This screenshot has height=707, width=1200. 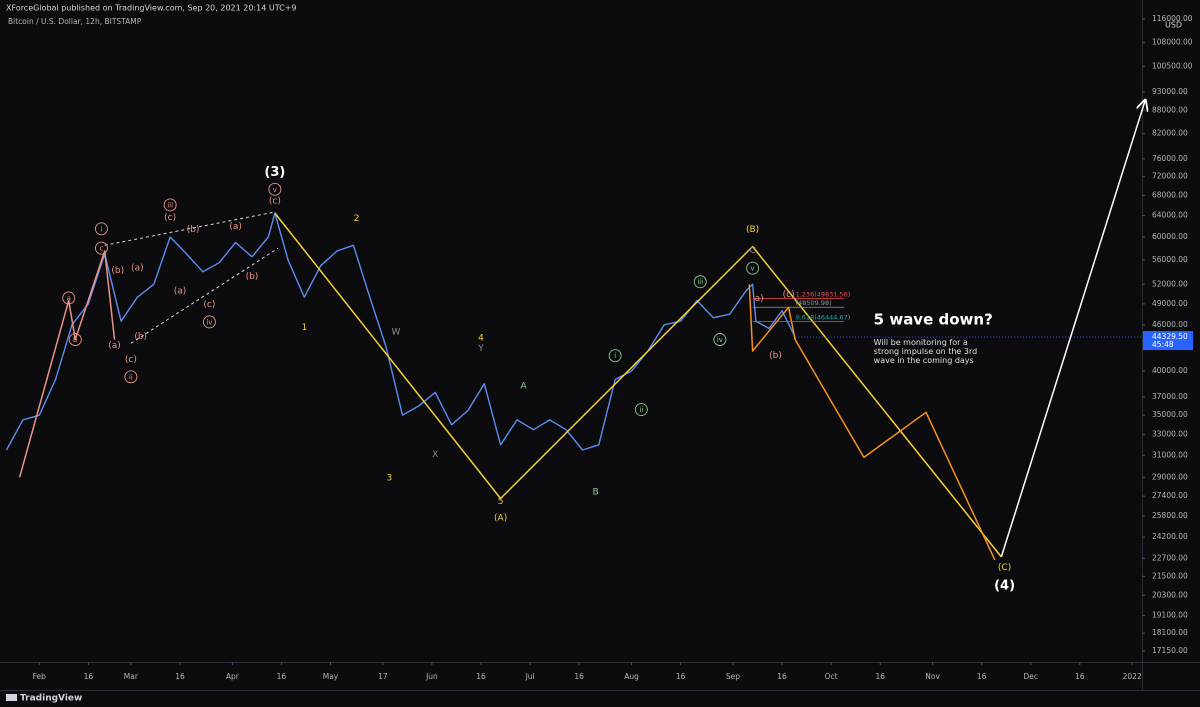 I want to click on x-tick-label: 2022, so click(x=1132, y=676).